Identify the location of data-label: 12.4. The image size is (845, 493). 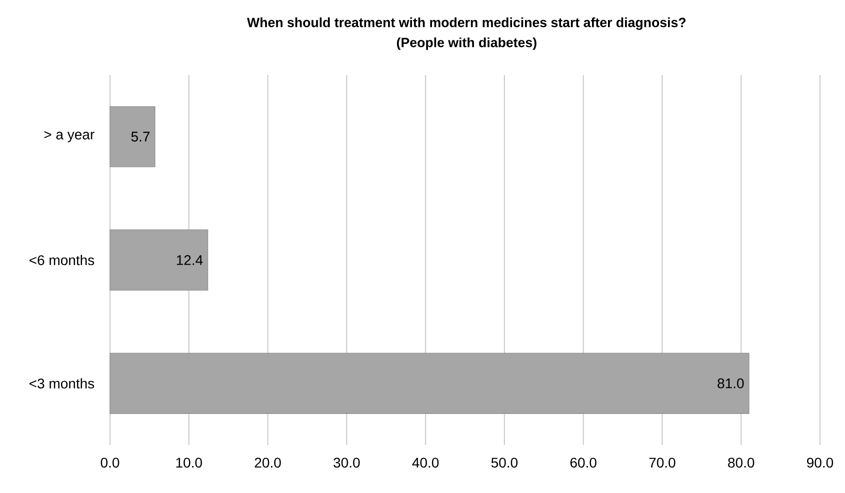
(189, 260).